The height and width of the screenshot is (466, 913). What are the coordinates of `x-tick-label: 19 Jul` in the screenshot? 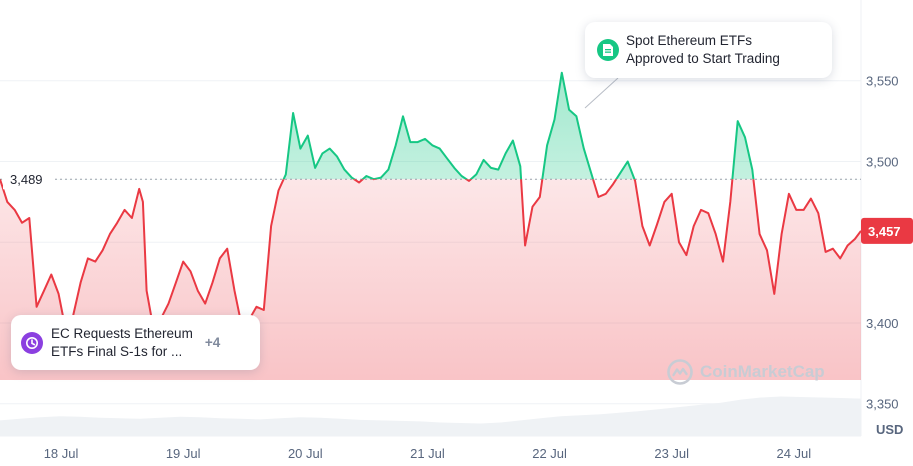 It's located at (183, 453).